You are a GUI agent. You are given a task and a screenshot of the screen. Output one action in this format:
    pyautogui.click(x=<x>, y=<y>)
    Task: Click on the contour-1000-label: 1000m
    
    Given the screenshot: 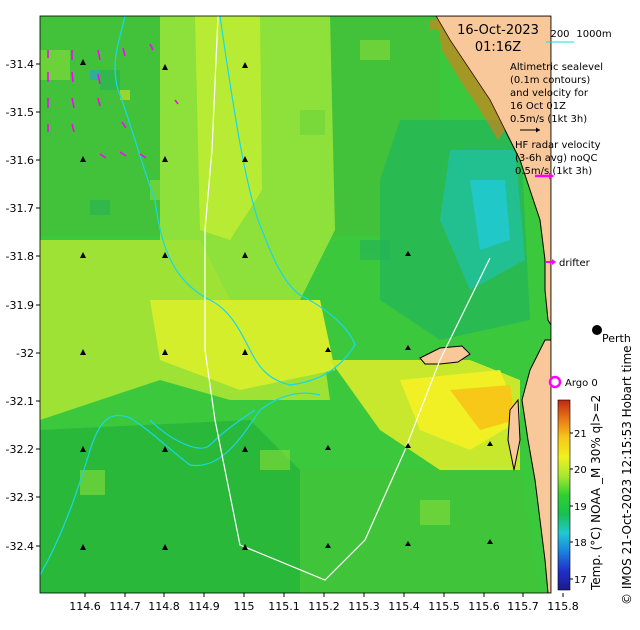 What is the action you would take?
    pyautogui.click(x=593, y=34)
    